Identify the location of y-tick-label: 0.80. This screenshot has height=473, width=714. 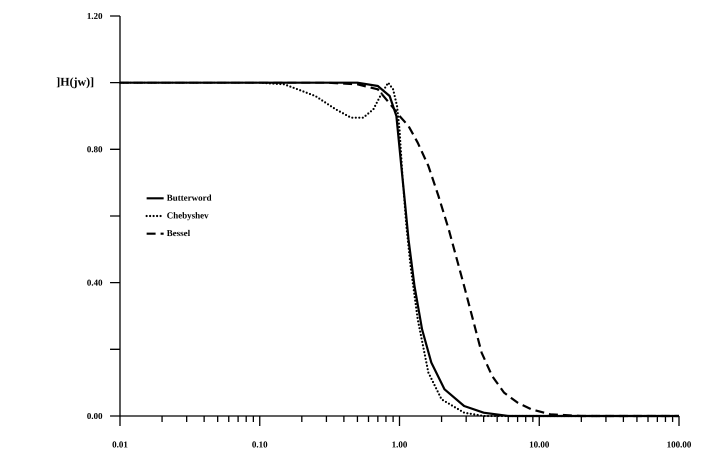
(94, 149).